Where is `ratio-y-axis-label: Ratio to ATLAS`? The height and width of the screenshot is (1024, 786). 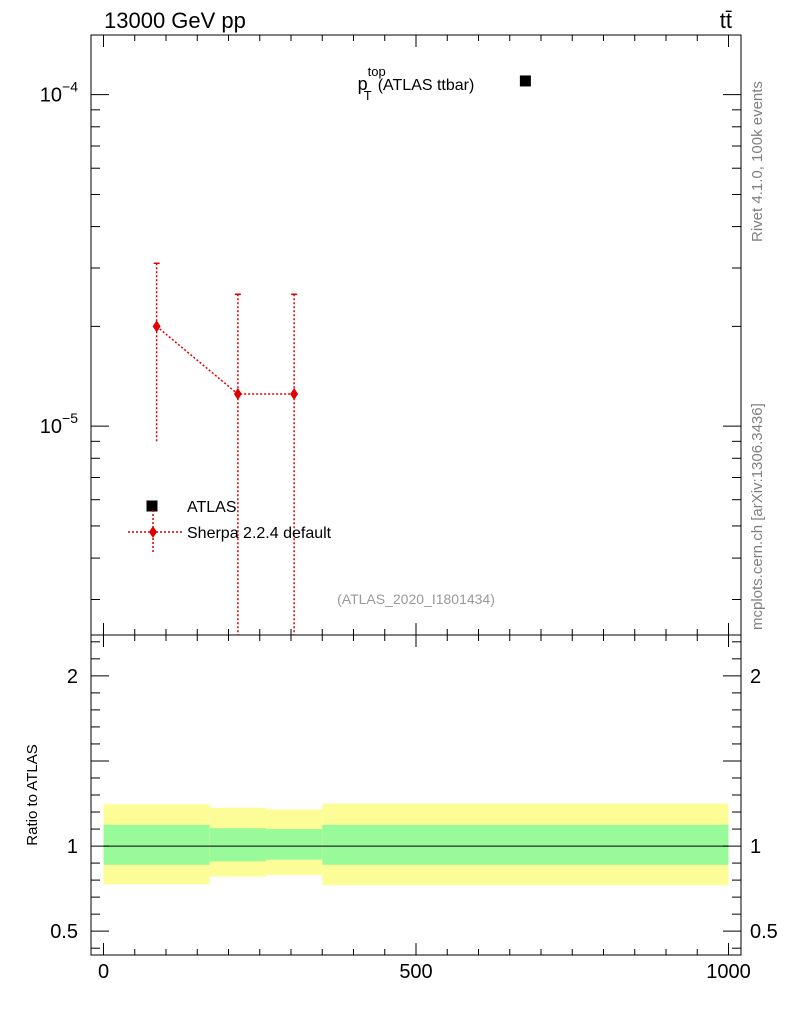 ratio-y-axis-label: Ratio to ATLAS is located at coordinates (32, 794).